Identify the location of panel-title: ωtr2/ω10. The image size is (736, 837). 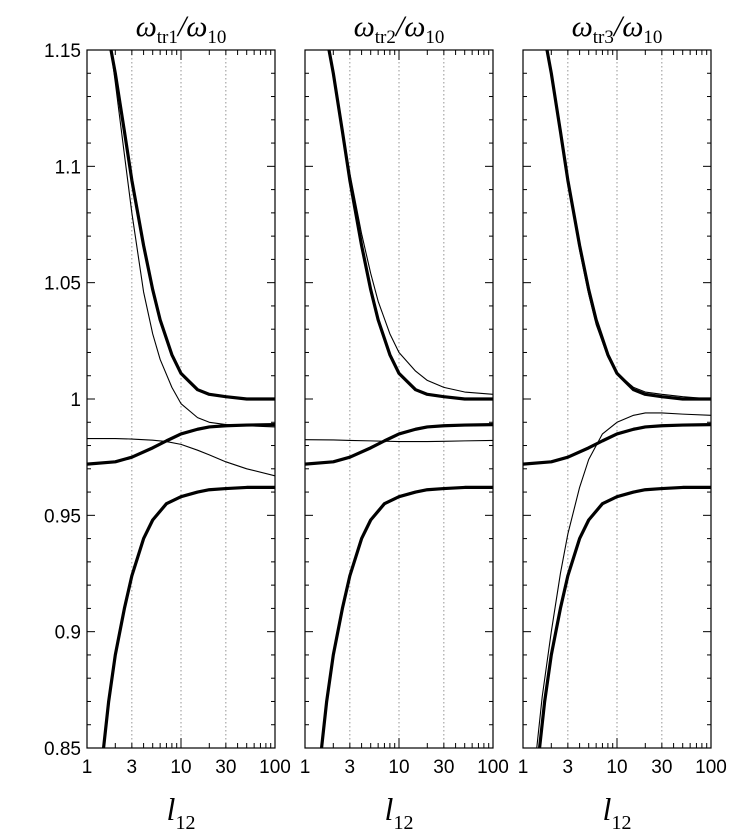
(399, 29).